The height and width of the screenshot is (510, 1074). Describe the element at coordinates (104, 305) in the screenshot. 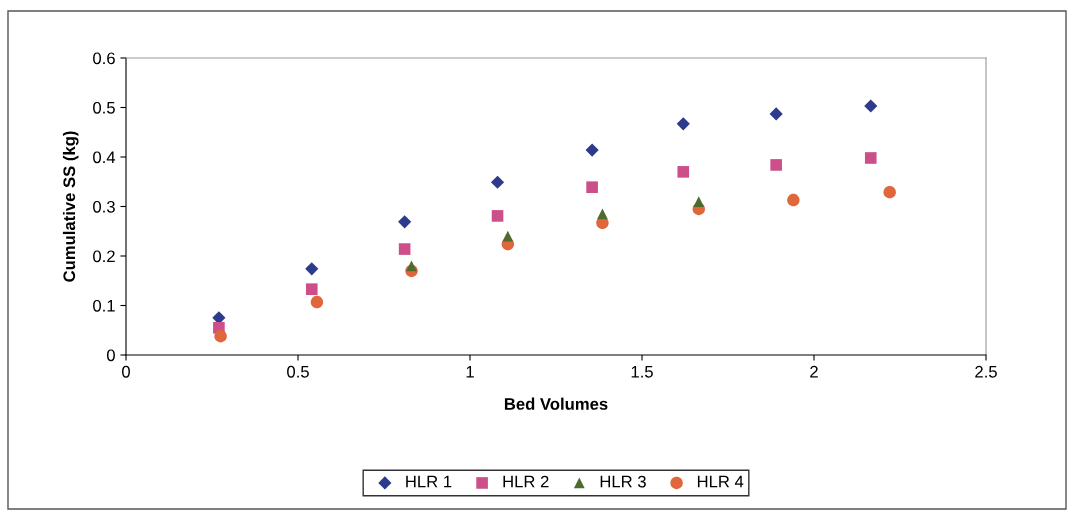

I see `y-tick-label: 0.1` at that location.